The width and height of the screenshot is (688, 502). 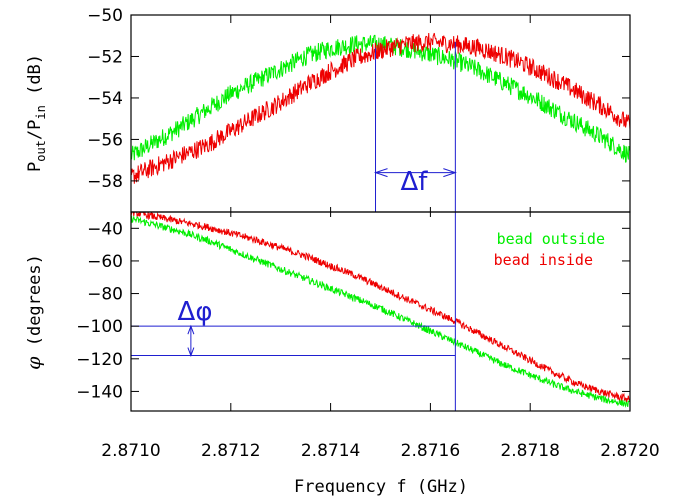 What do you see at coordinates (430, 451) in the screenshot?
I see `xtick-label: 2.8716` at bounding box center [430, 451].